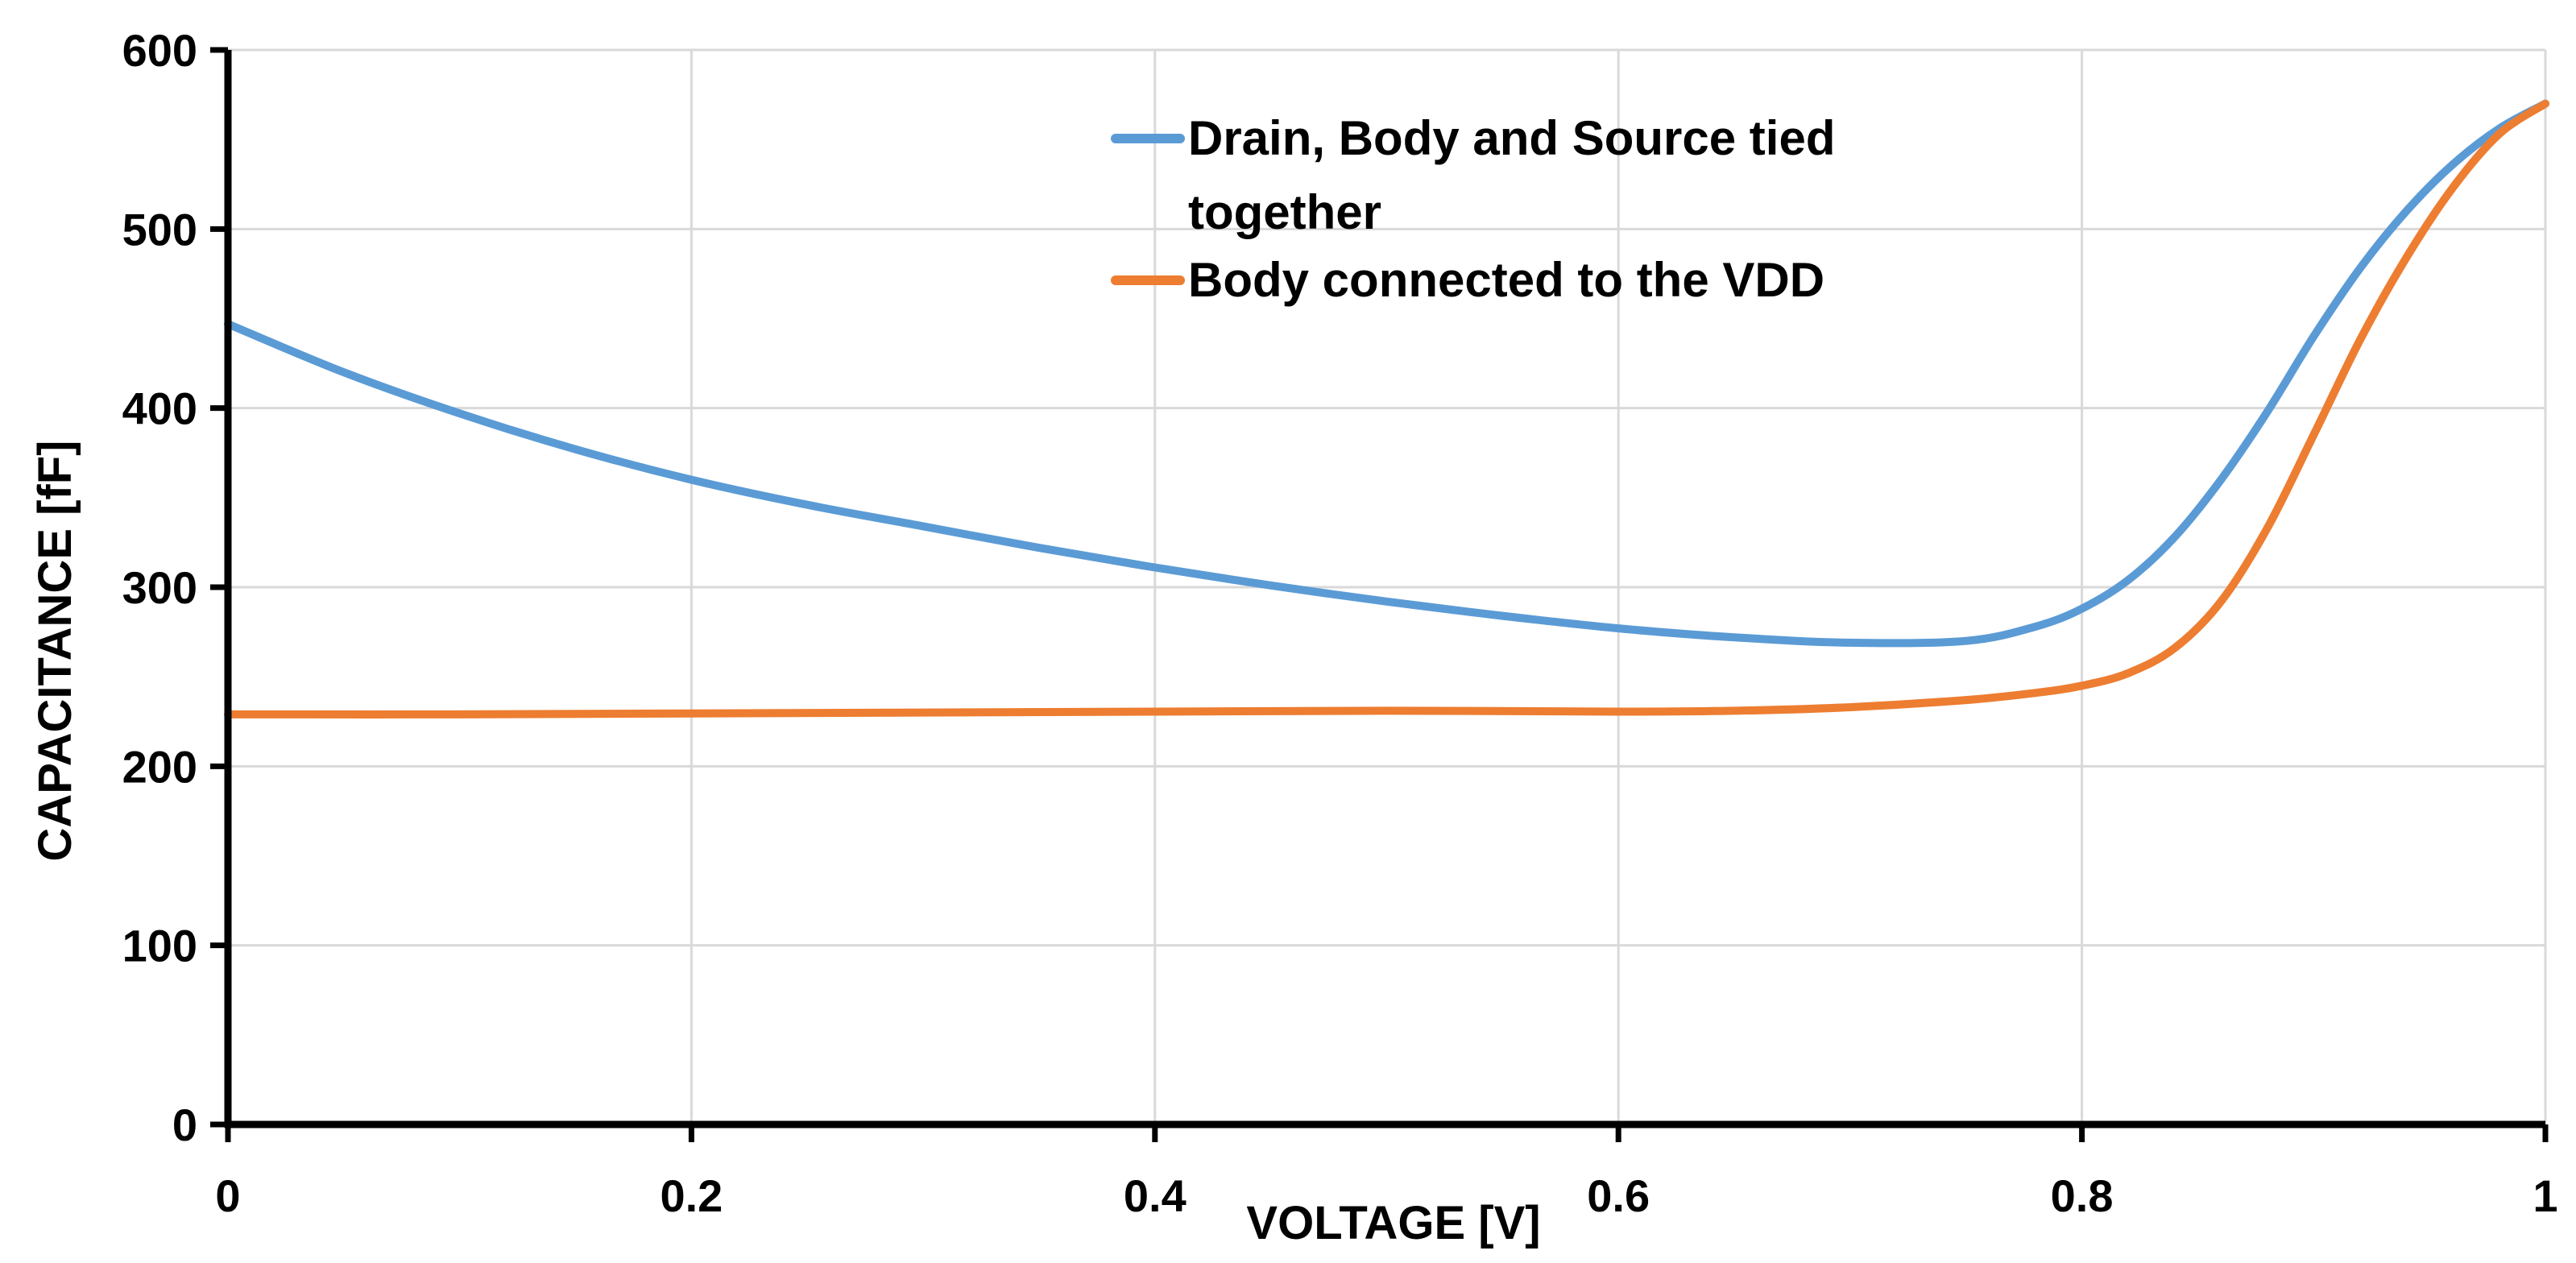  Describe the element at coordinates (159, 50) in the screenshot. I see `y-tick-label: 600` at that location.